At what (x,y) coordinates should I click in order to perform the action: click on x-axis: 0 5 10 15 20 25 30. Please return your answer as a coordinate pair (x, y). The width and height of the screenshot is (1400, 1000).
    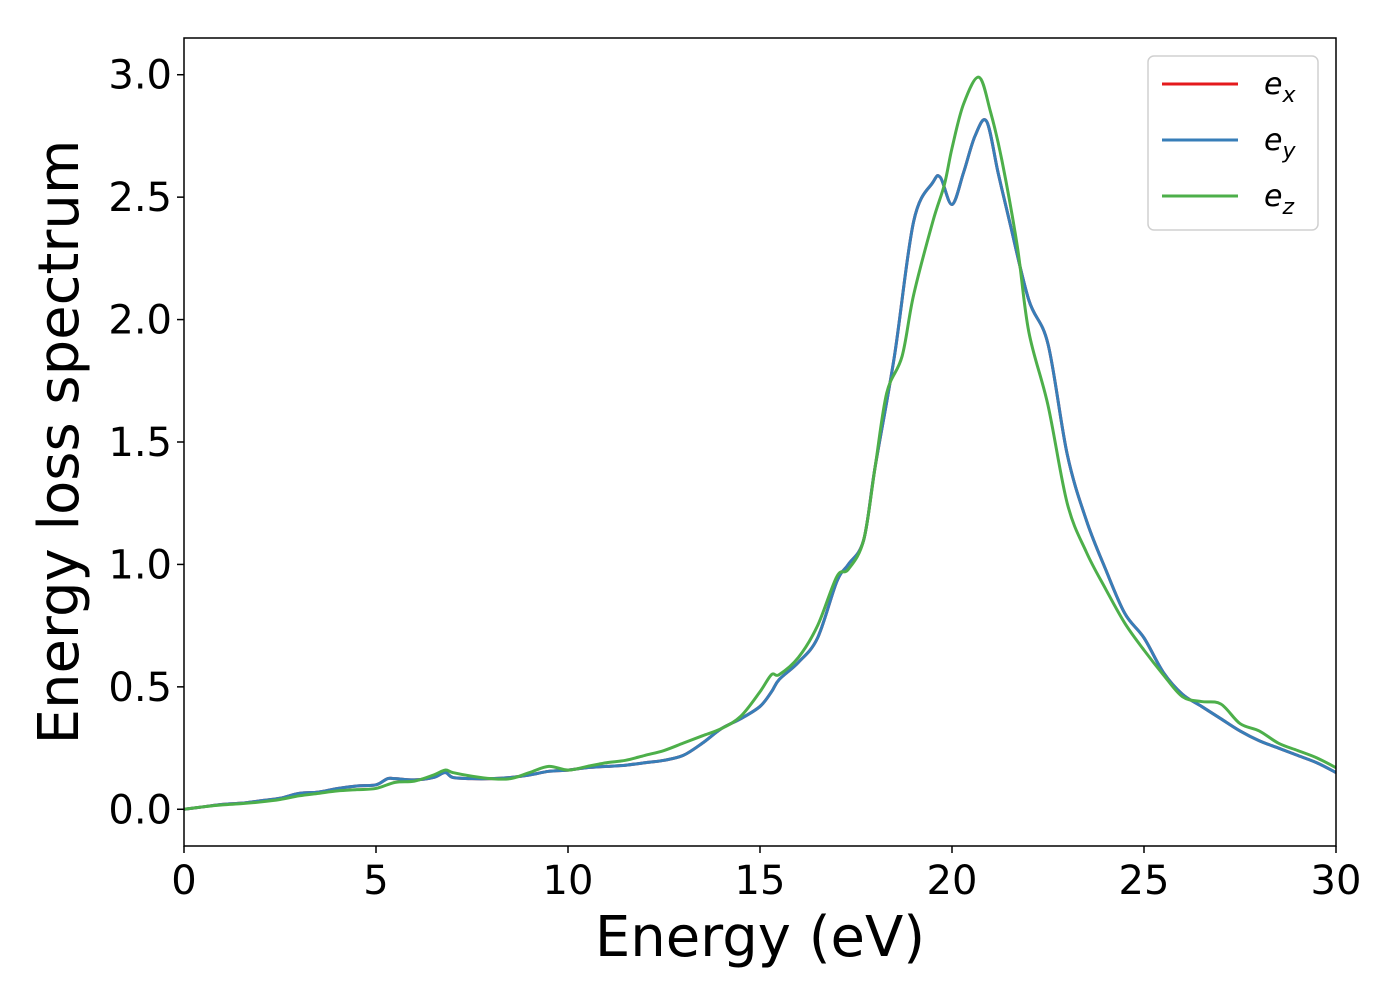
    Looking at the image, I should click on (766, 875).